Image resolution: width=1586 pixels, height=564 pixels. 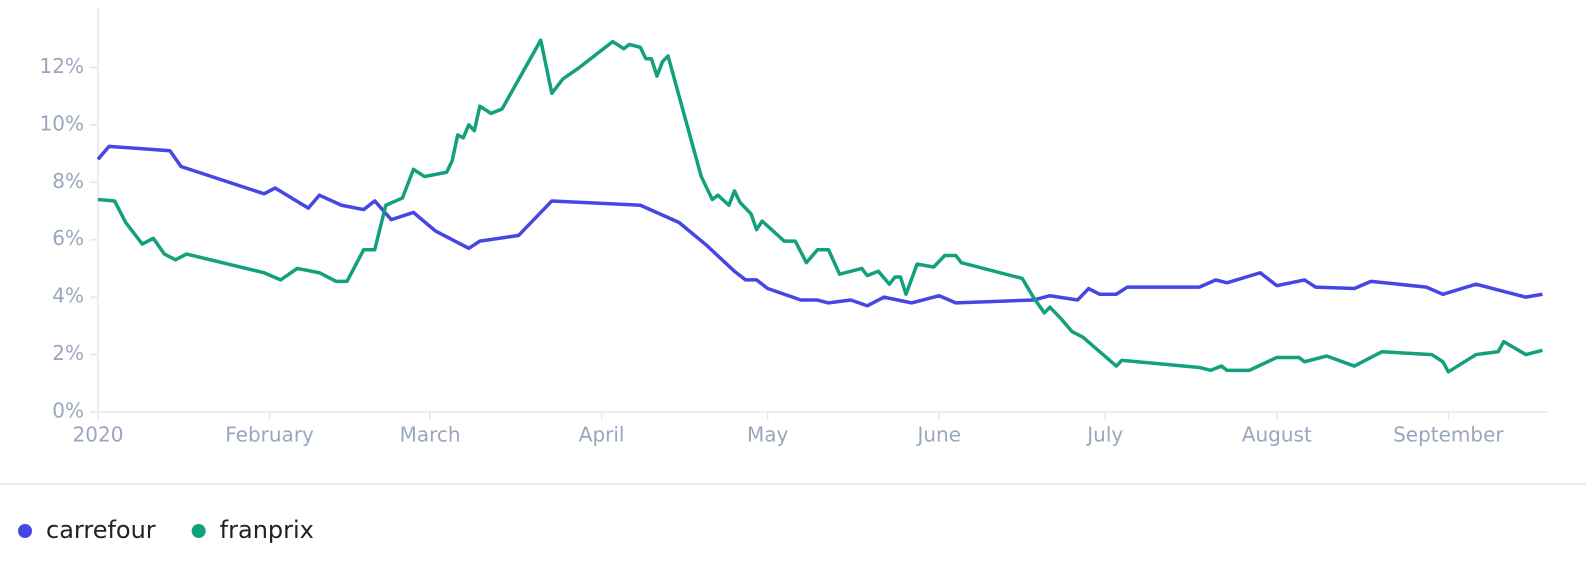 What do you see at coordinates (1104, 435) in the screenshot?
I see `x-tick-label: July` at bounding box center [1104, 435].